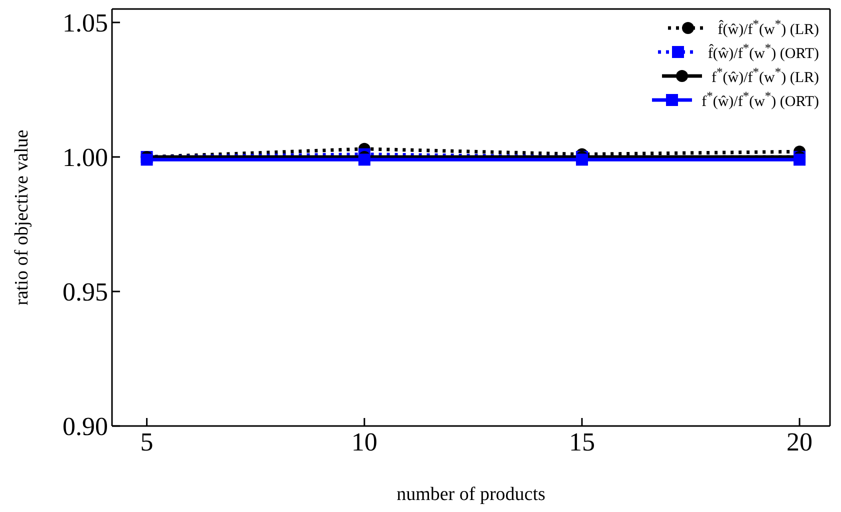  Describe the element at coordinates (760, 100) in the screenshot. I see `legend-label: f$^{*}$(ŵ)/f$^{*}$(w$^{*}$) (ORT)` at that location.